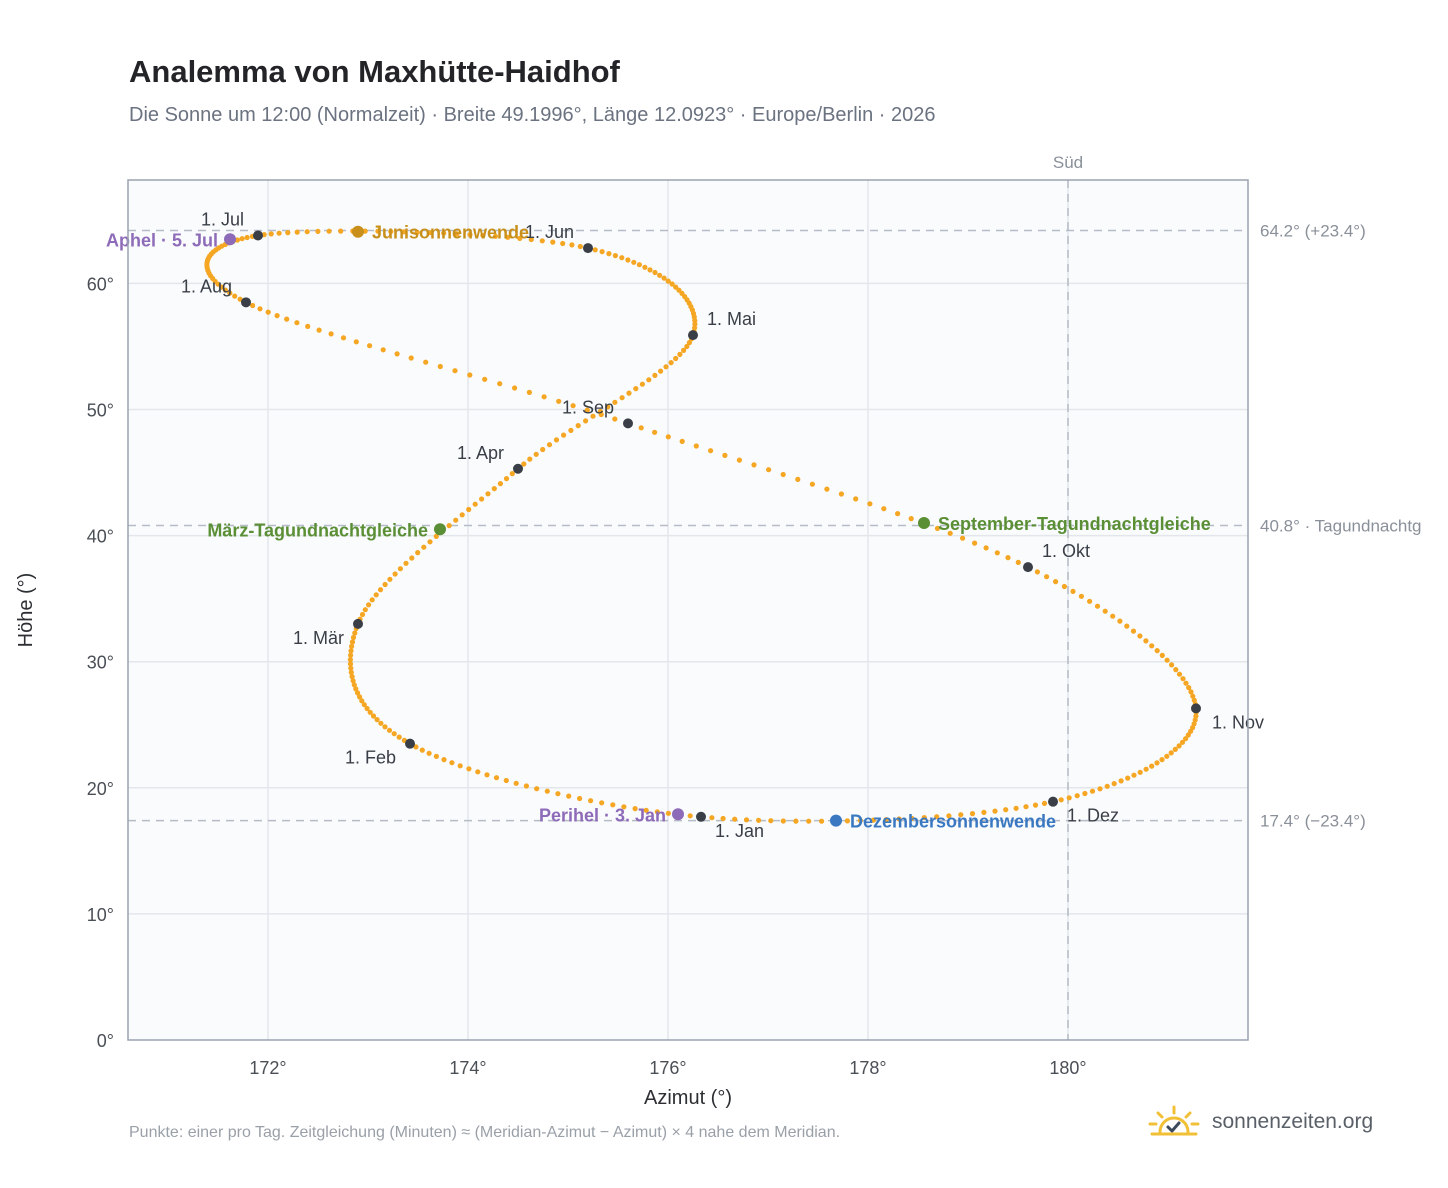 The height and width of the screenshot is (1188, 1448). I want to click on event-marker-label: März-Tagundnachtgleiche, so click(317, 530).